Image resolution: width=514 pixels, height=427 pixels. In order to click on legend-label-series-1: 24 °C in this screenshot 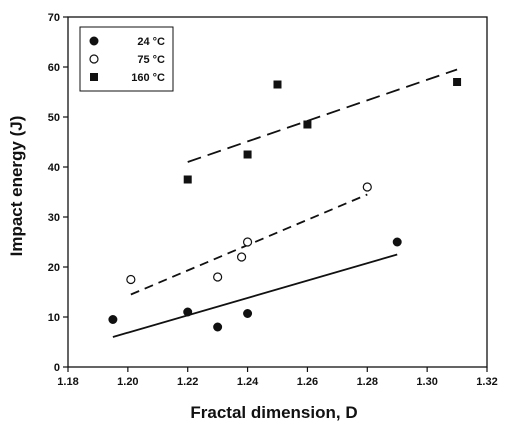, I will do `click(151, 42)`.